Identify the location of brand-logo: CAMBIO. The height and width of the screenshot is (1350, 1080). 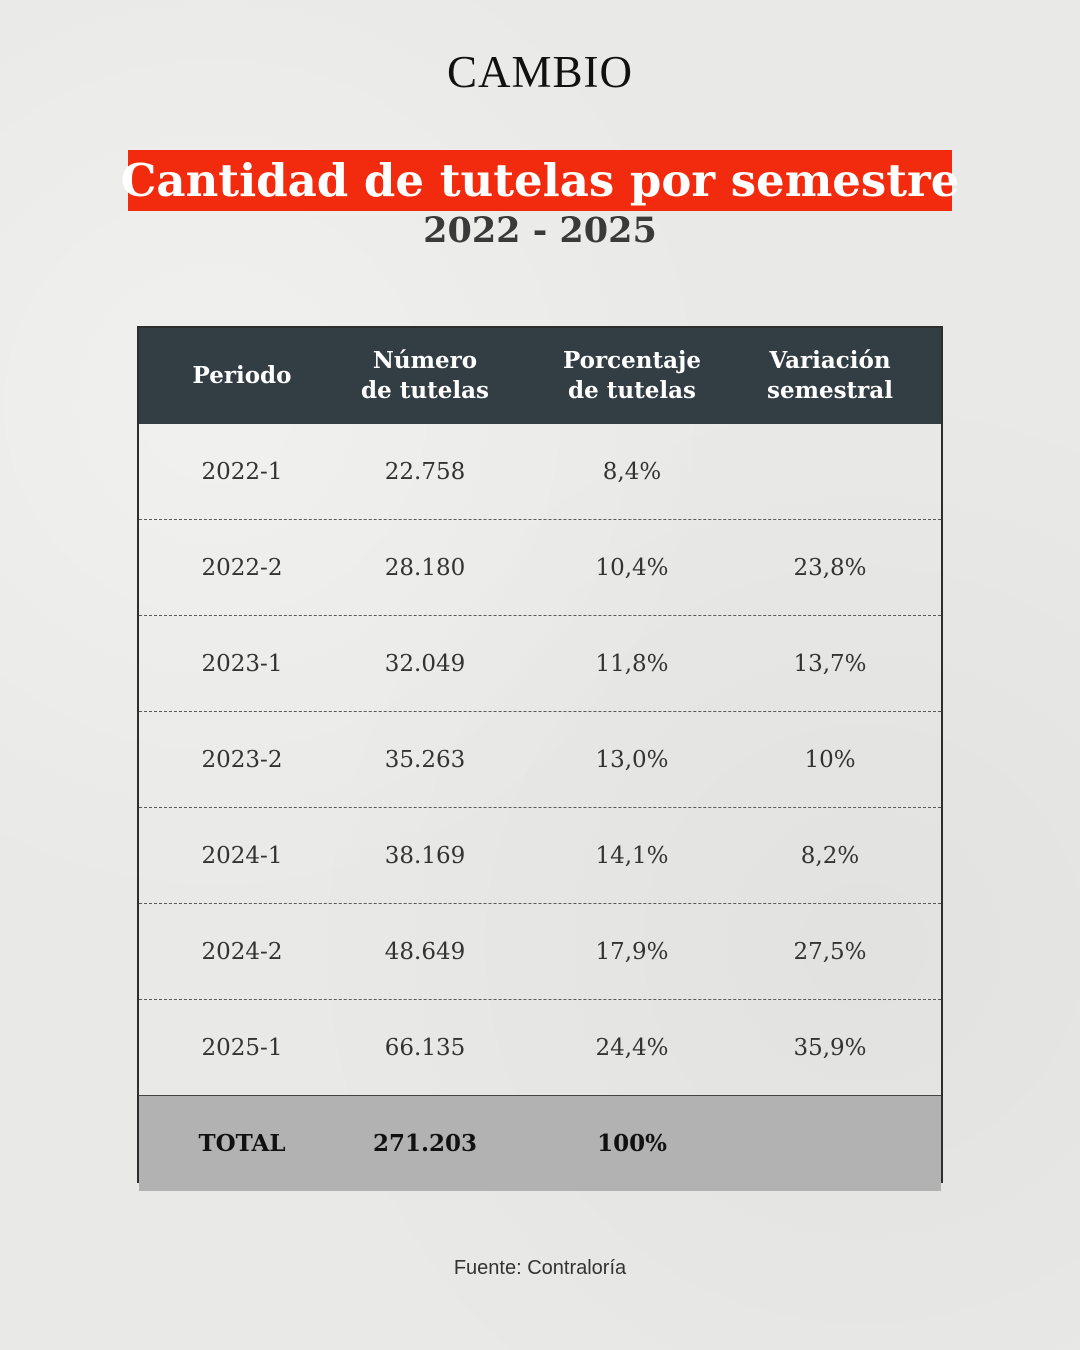
(540, 72).